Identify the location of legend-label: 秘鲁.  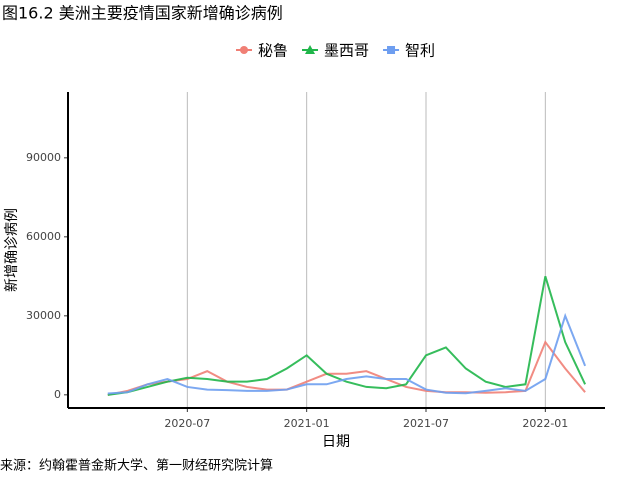
(273, 51).